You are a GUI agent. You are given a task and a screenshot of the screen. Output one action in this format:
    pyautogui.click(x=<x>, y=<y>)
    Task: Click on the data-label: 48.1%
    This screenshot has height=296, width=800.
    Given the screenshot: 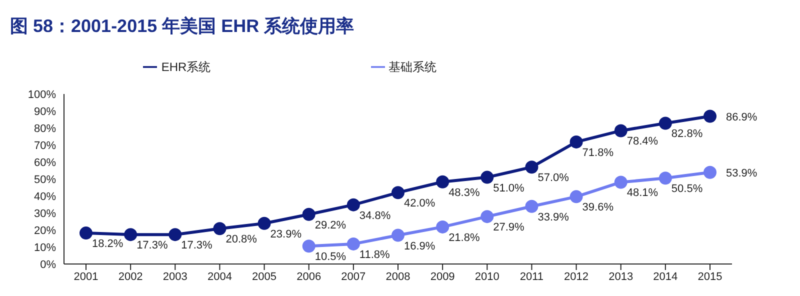 What is the action you would take?
    pyautogui.click(x=642, y=193)
    